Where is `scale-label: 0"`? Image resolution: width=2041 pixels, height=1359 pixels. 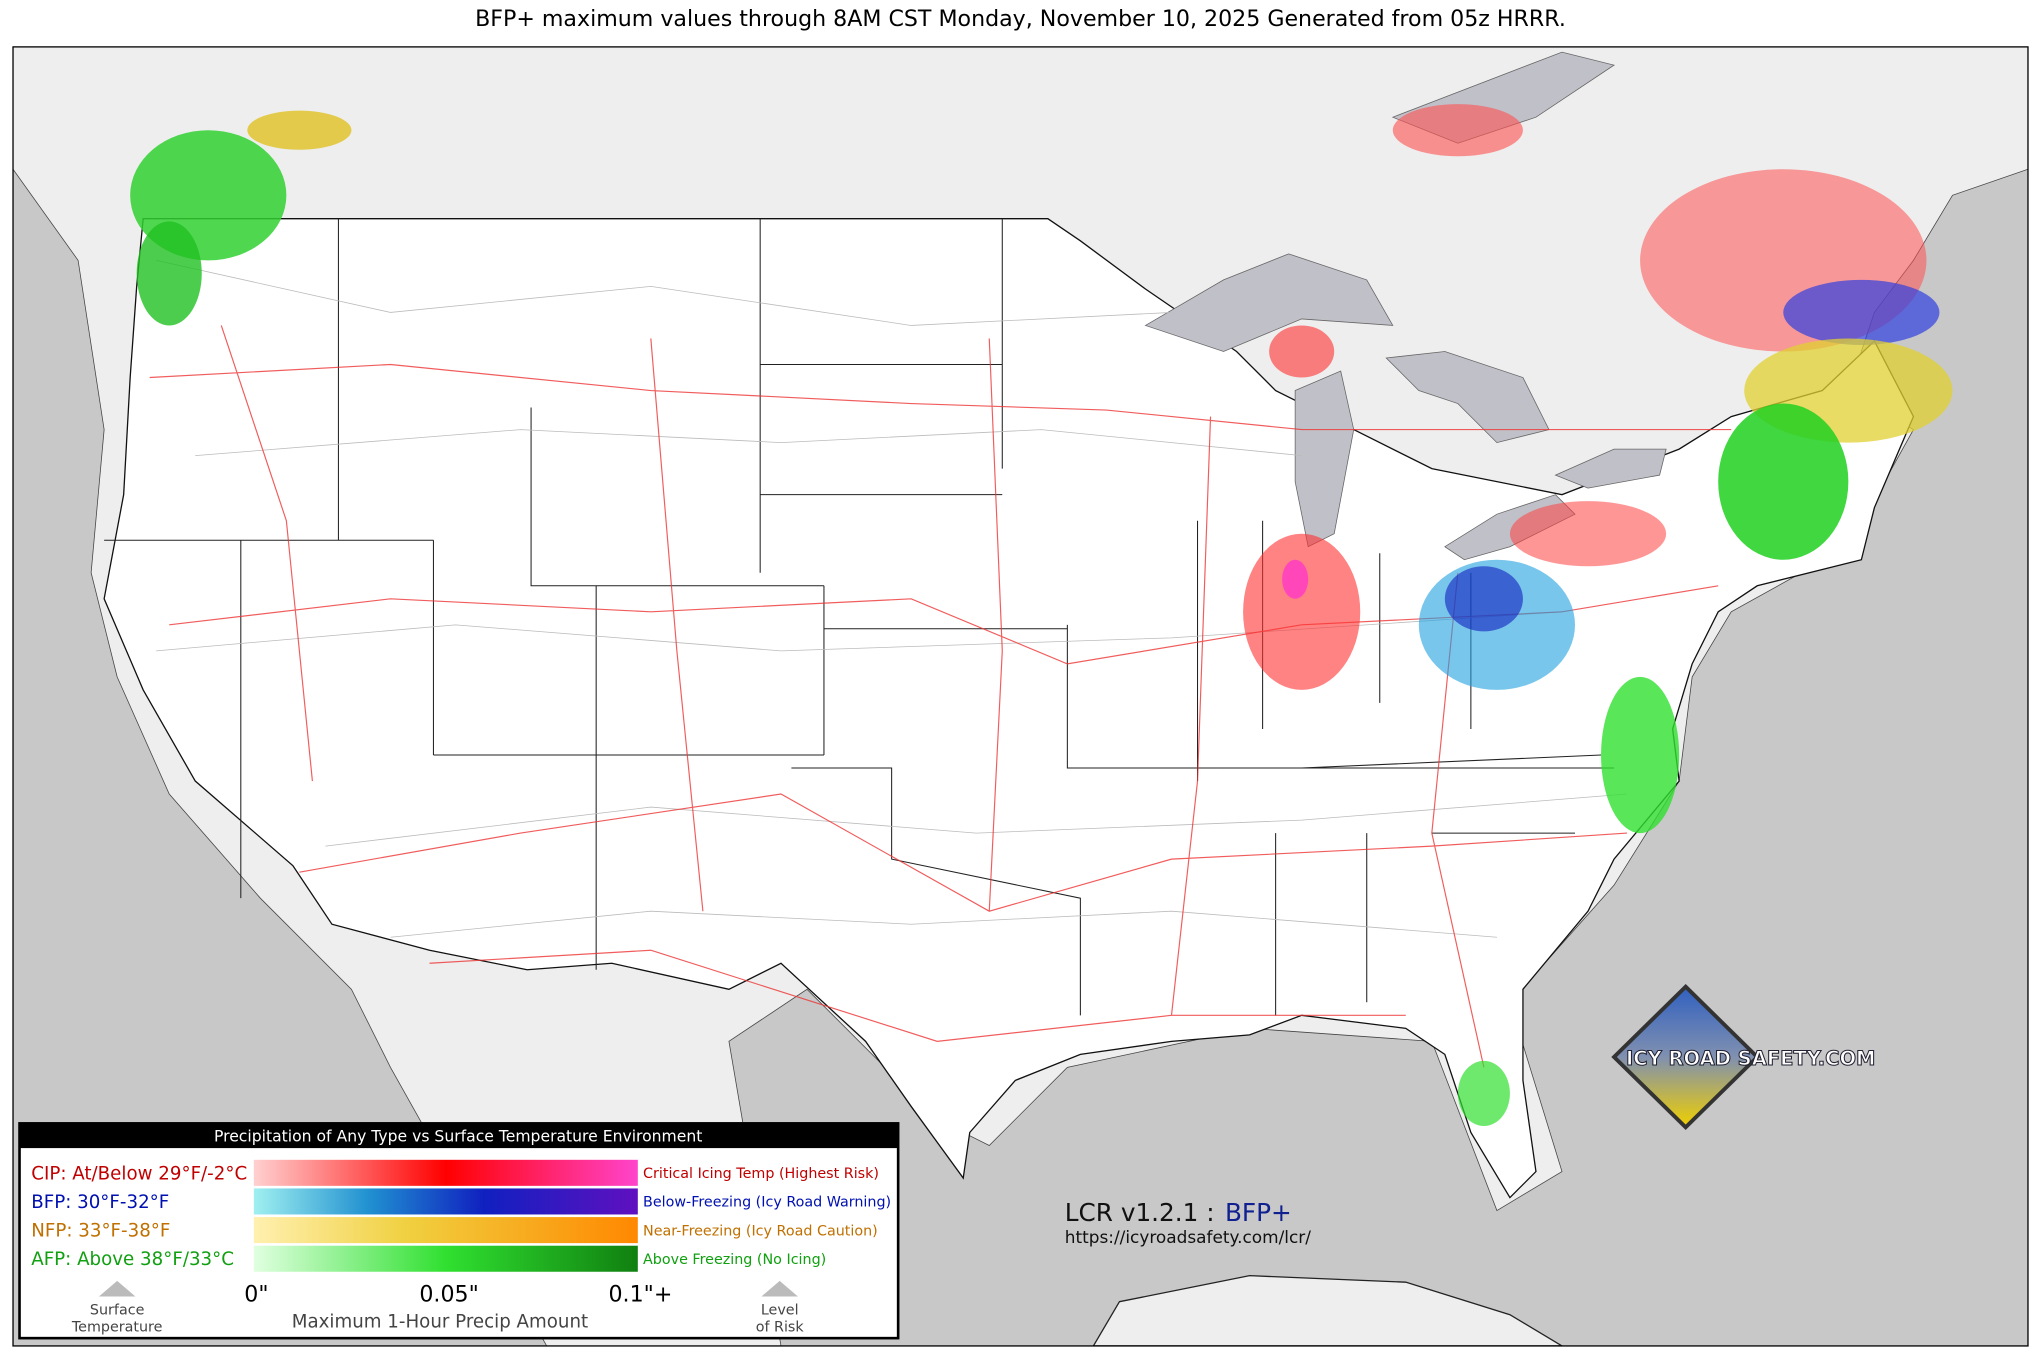 scale-label: 0" is located at coordinates (256, 1295).